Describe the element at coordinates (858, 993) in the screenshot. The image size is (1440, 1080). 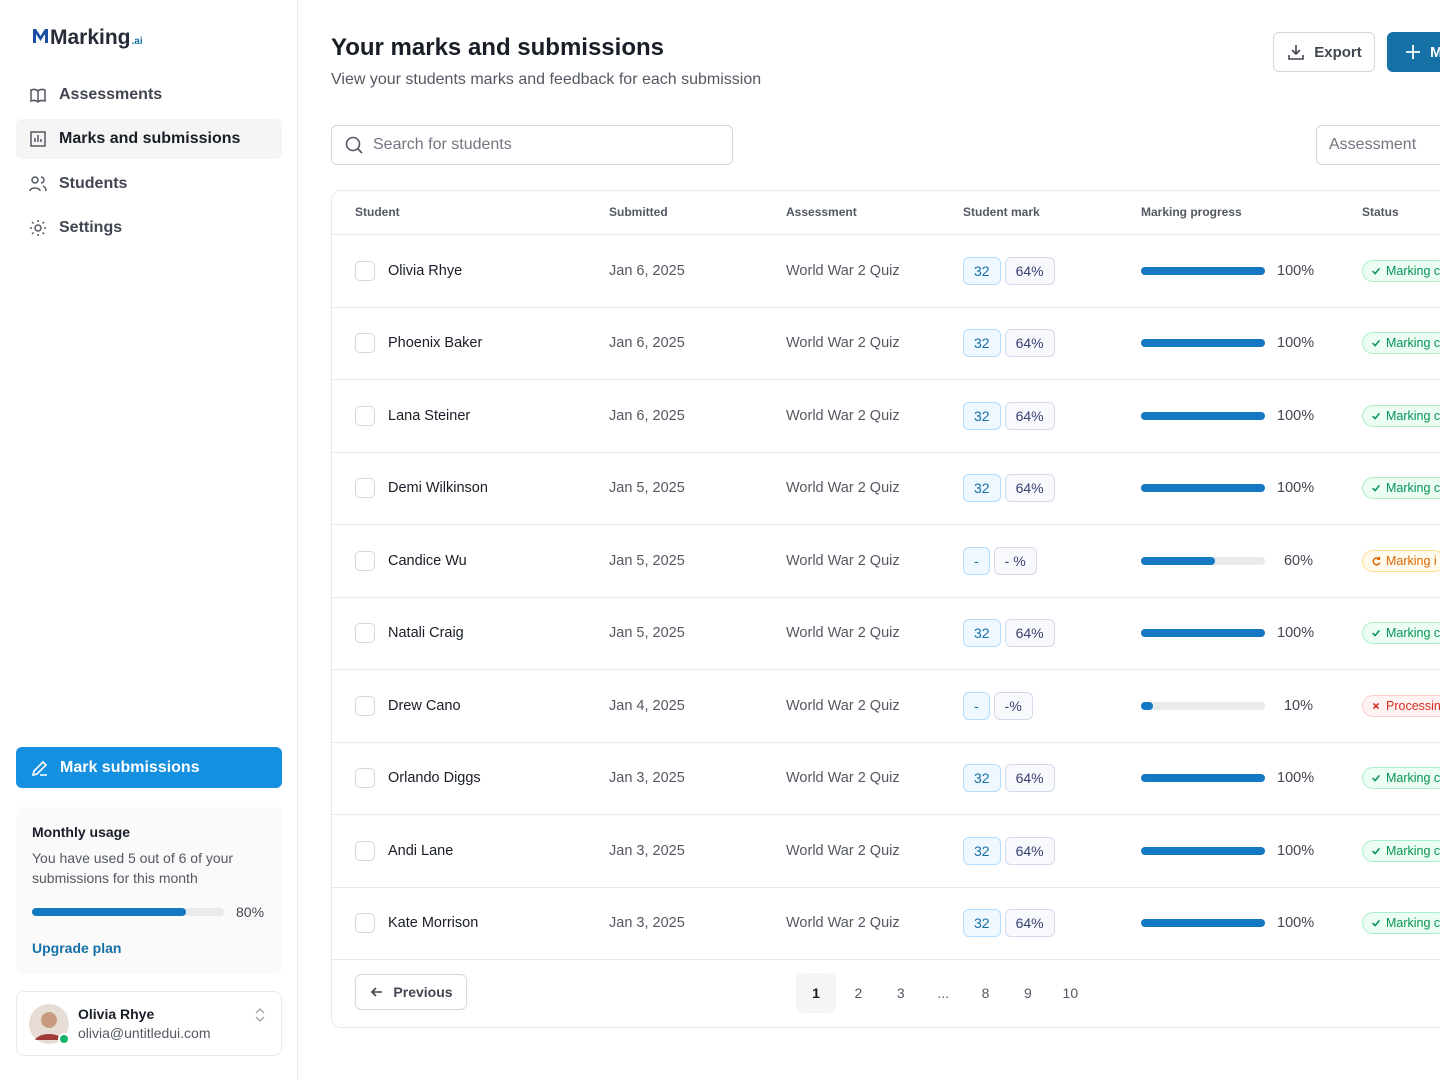
I see `page-number: 2` at that location.